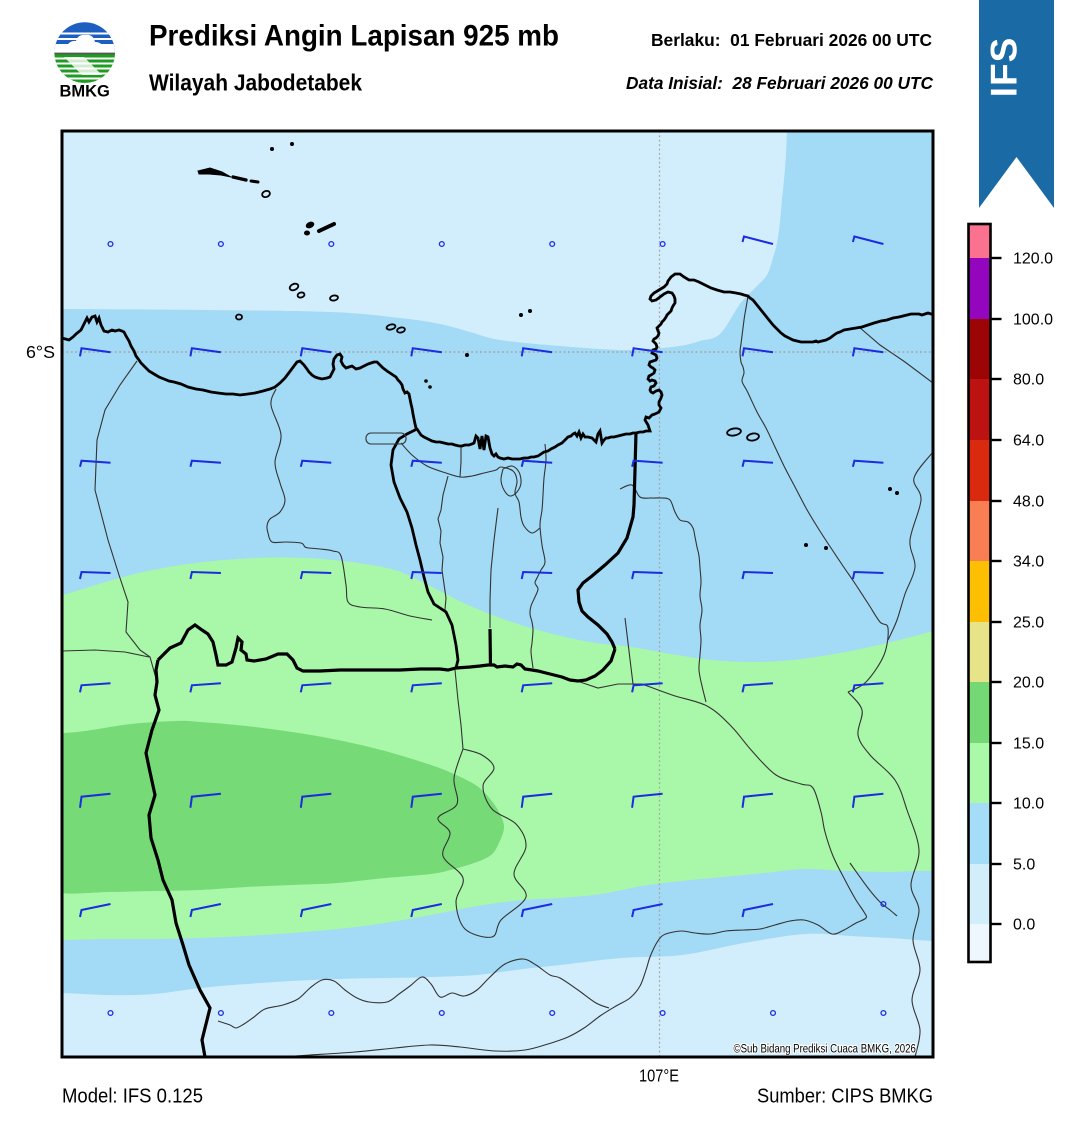  What do you see at coordinates (1028, 562) in the screenshot?
I see `svg-text: 34.0` at bounding box center [1028, 562].